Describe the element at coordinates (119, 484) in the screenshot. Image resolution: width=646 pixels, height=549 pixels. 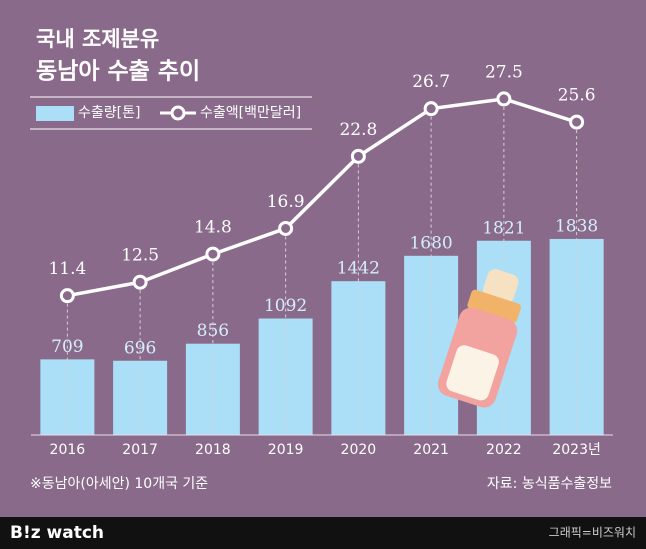
I see `note: ※동남아(아세안) 10개국 기준` at that location.